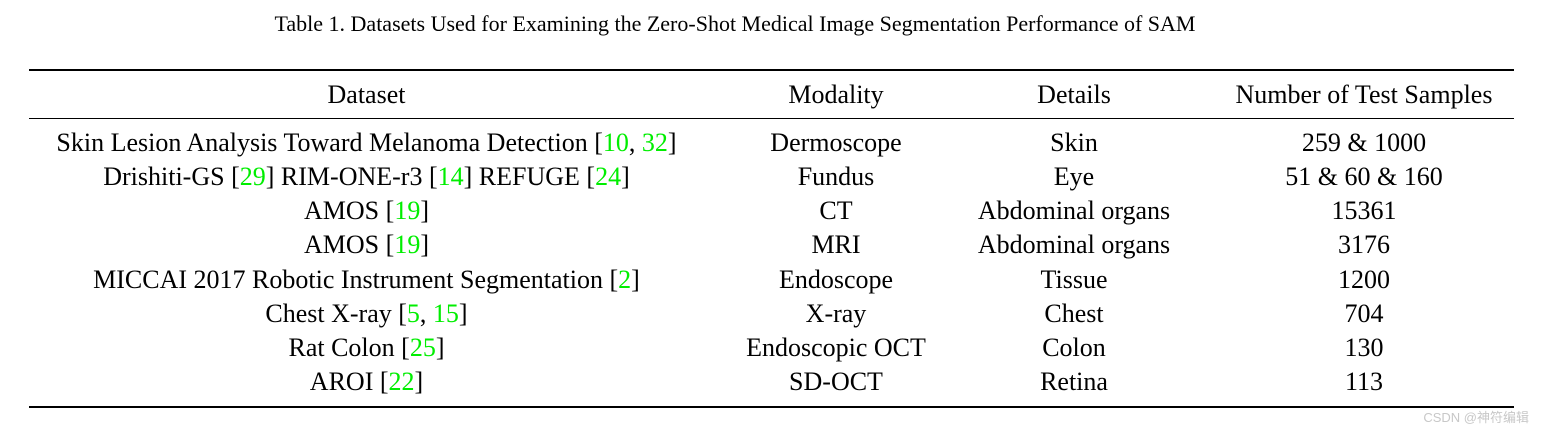  I want to click on modality-cell: Endoscope, so click(836, 279).